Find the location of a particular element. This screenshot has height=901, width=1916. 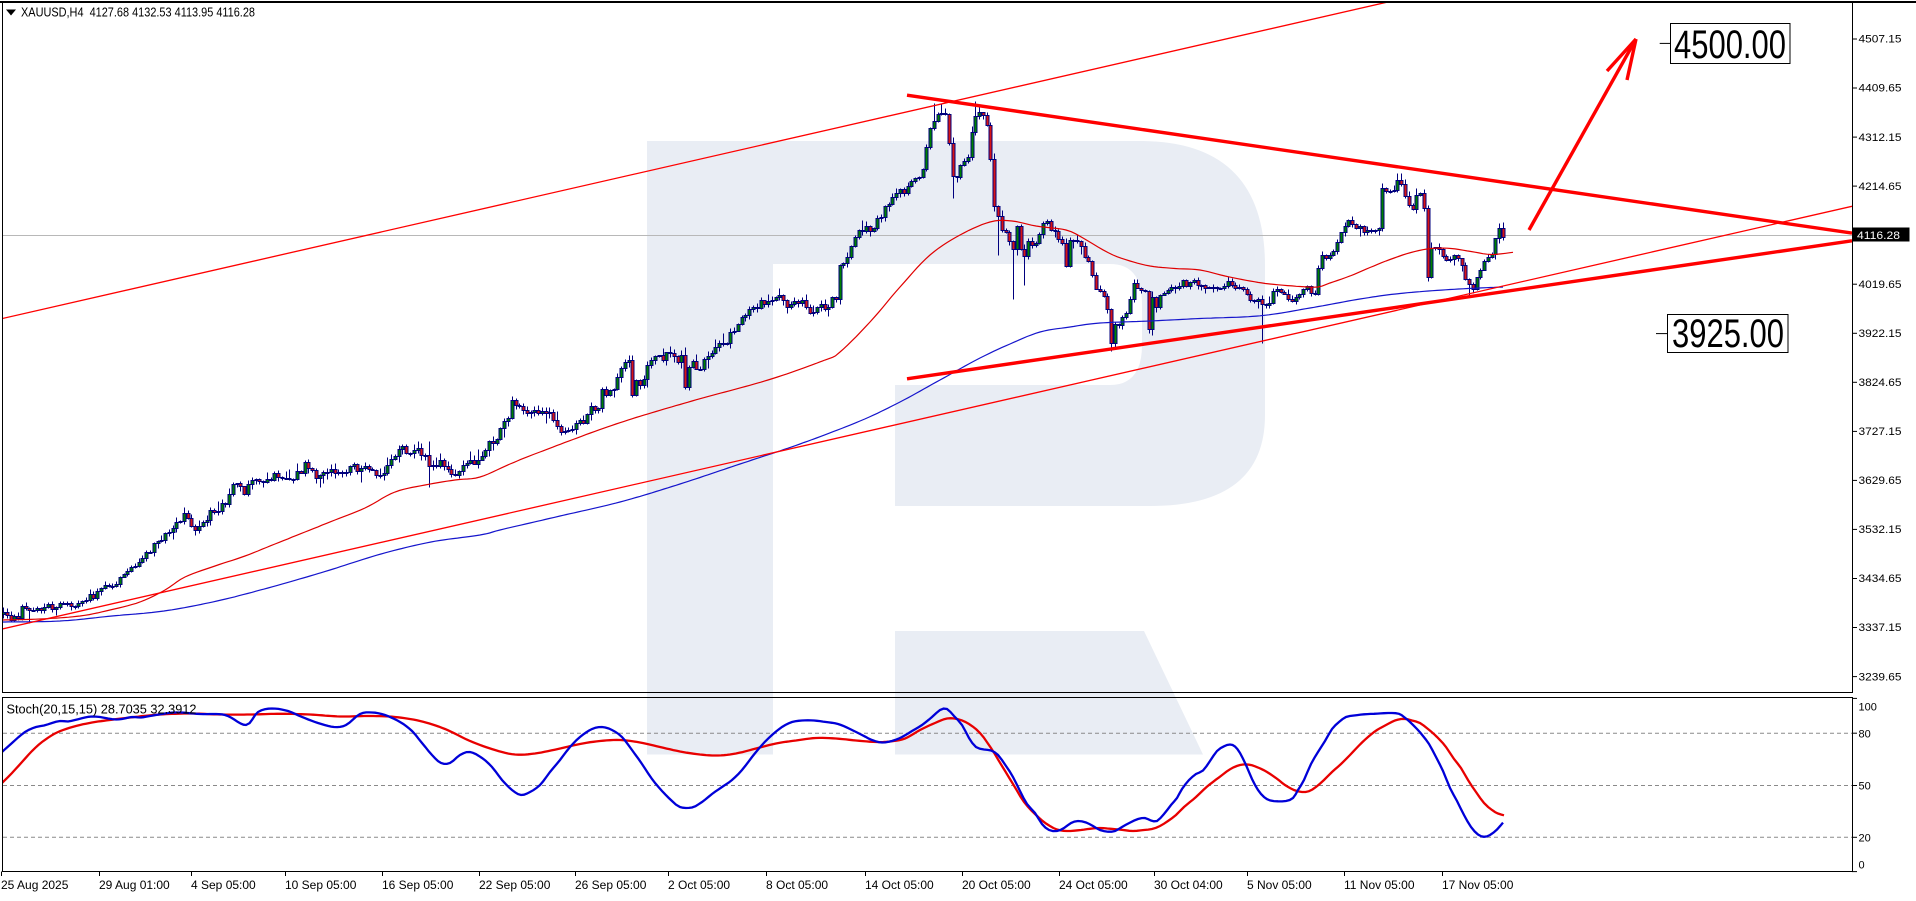

svg-text: 3922.15 is located at coordinates (1880, 334).